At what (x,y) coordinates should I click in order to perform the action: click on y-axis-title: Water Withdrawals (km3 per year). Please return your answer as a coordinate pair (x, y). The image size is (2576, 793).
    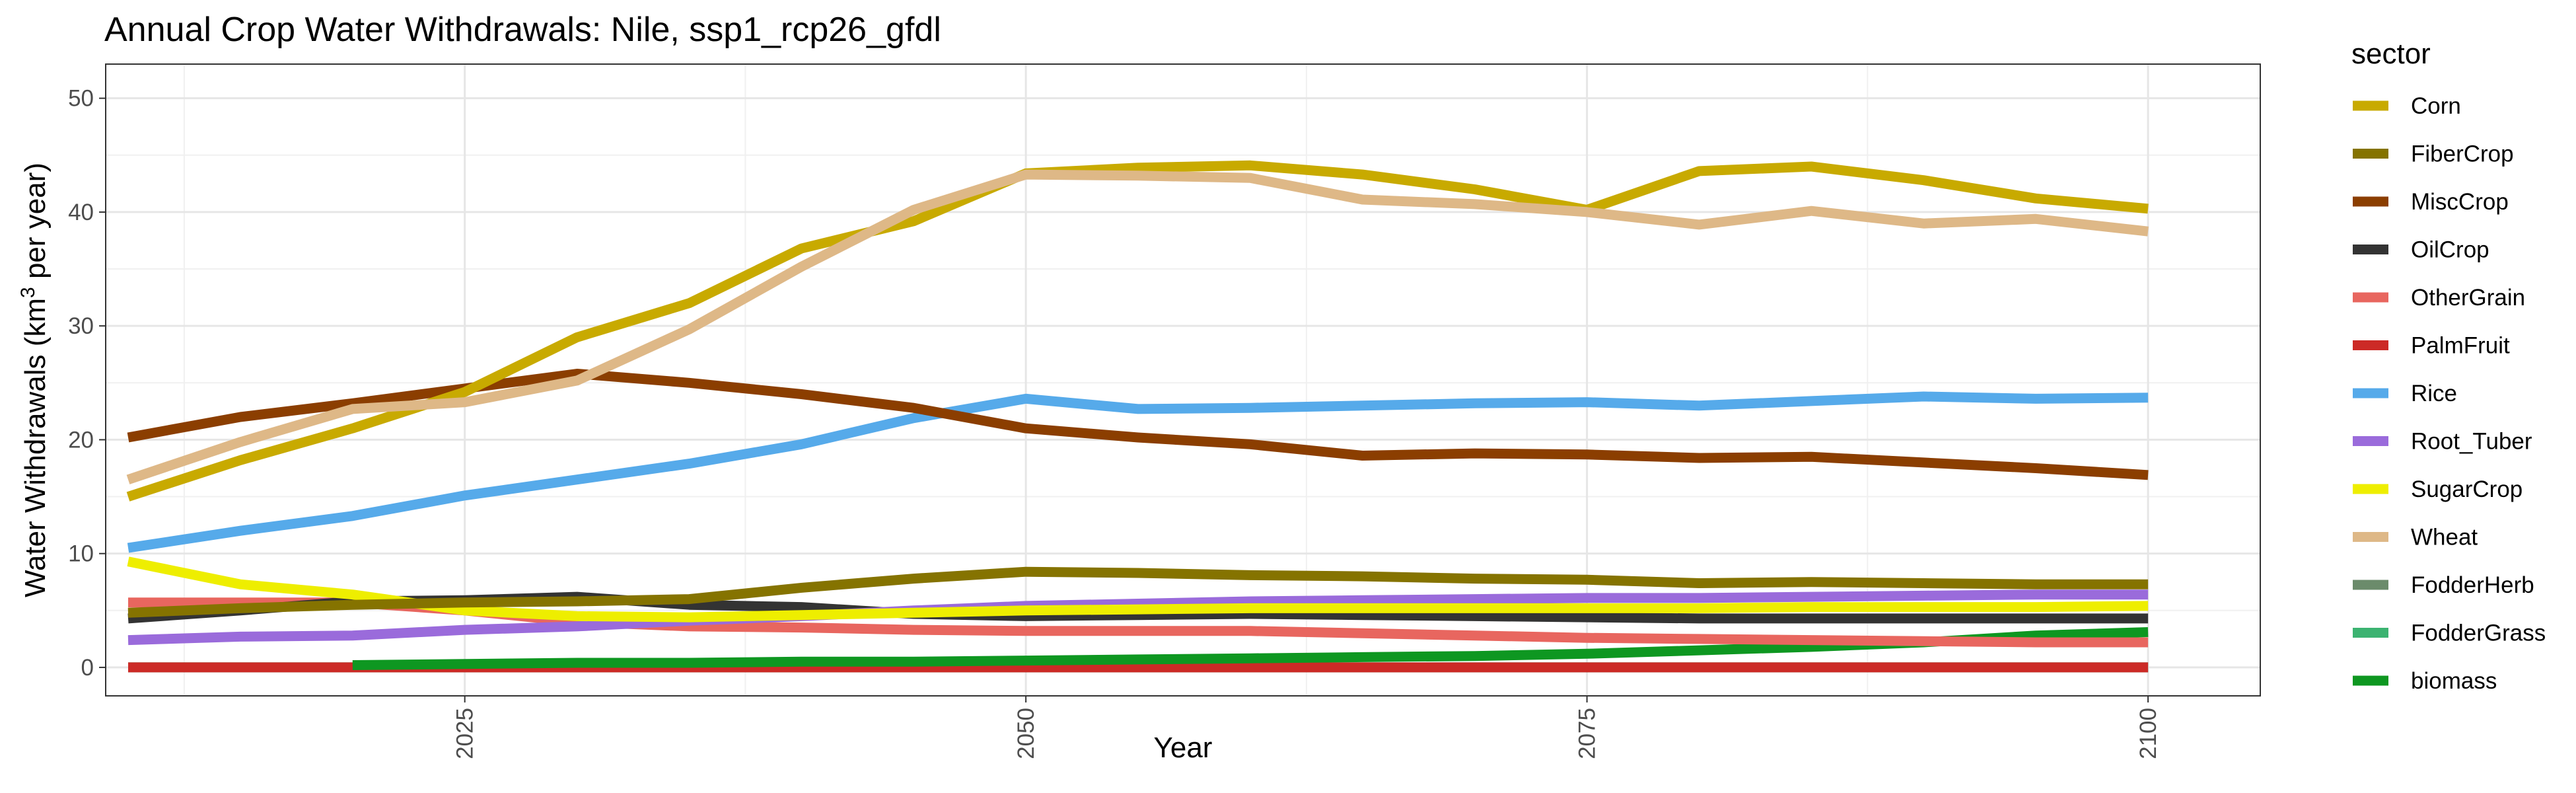
    Looking at the image, I should click on (34, 380).